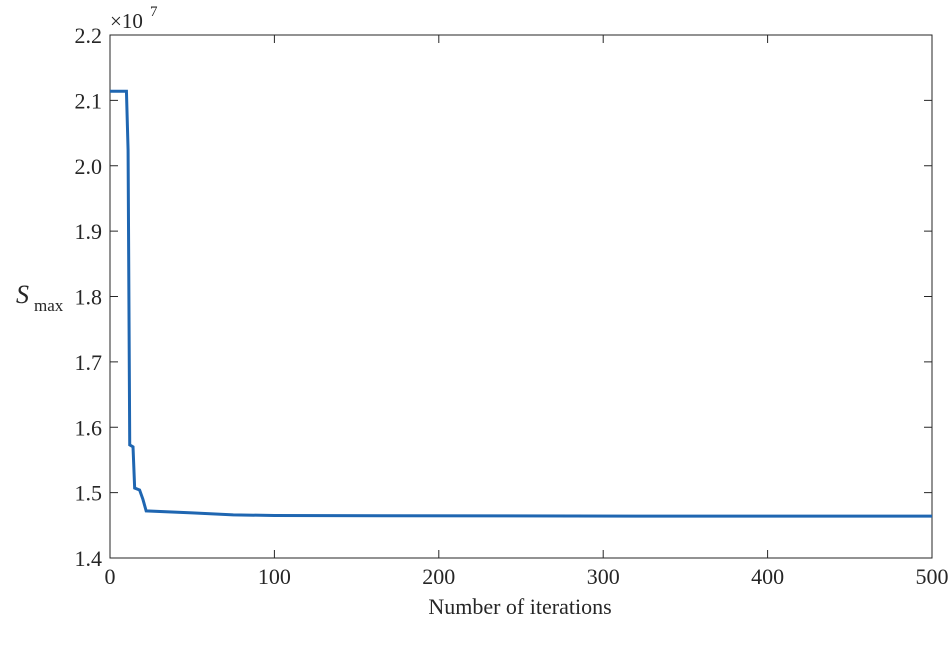 The image size is (950, 654). I want to click on x-tick-label: 300, so click(603, 576).